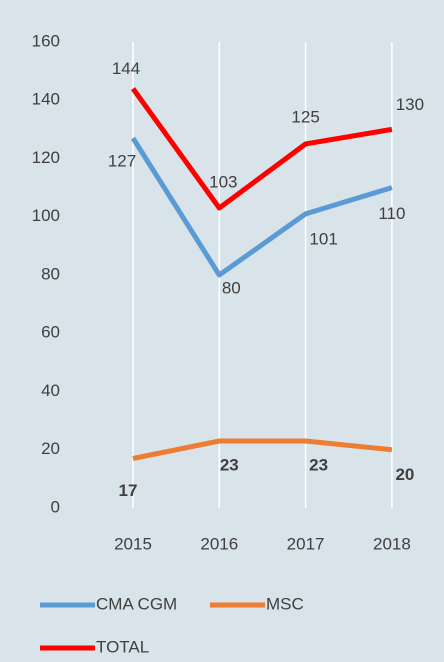 This screenshot has width=444, height=662. Describe the element at coordinates (126, 68) in the screenshot. I see `data-label: 144` at that location.